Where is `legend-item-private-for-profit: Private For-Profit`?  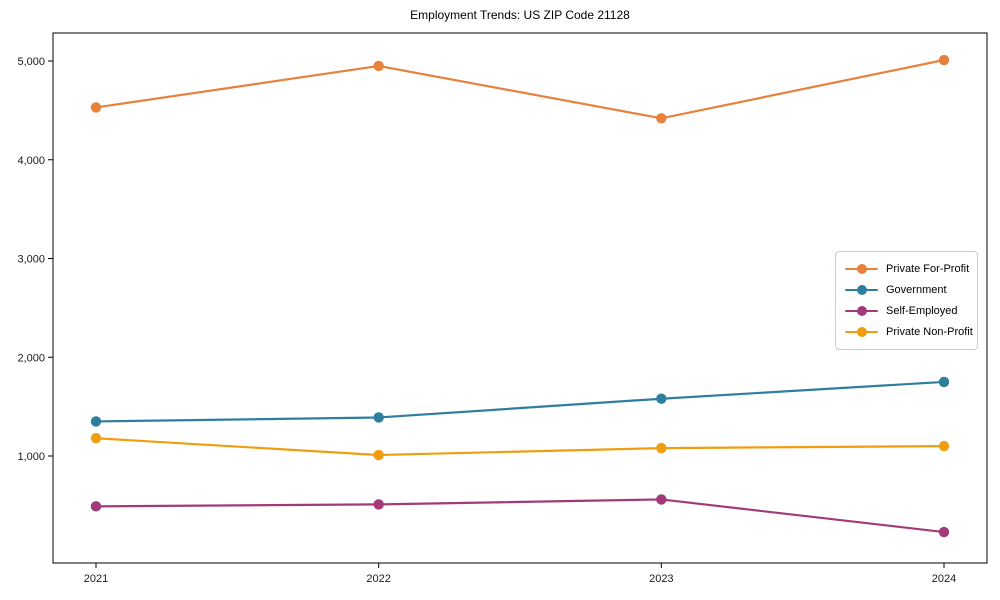 legend-item-private-for-profit: Private For-Profit is located at coordinates (907, 268).